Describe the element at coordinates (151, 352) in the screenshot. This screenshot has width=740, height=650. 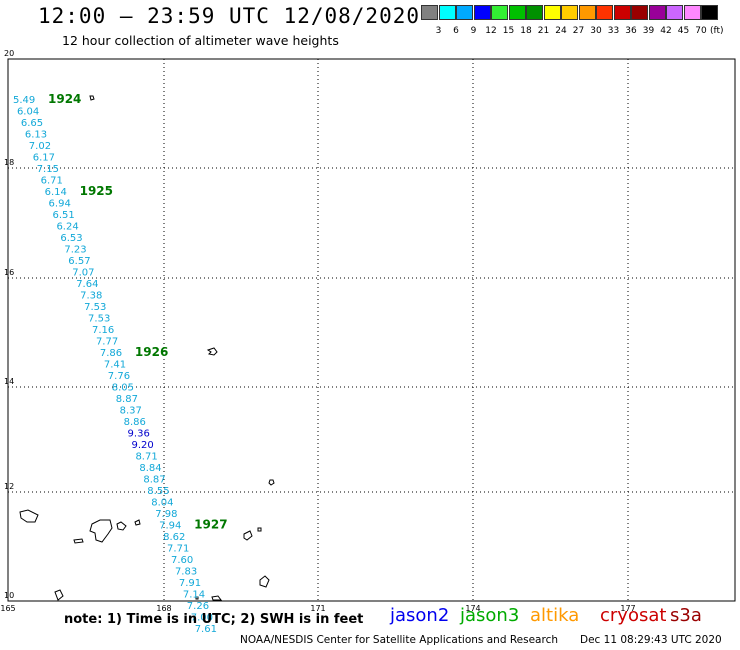
I see `pass-time-label: 1926` at that location.